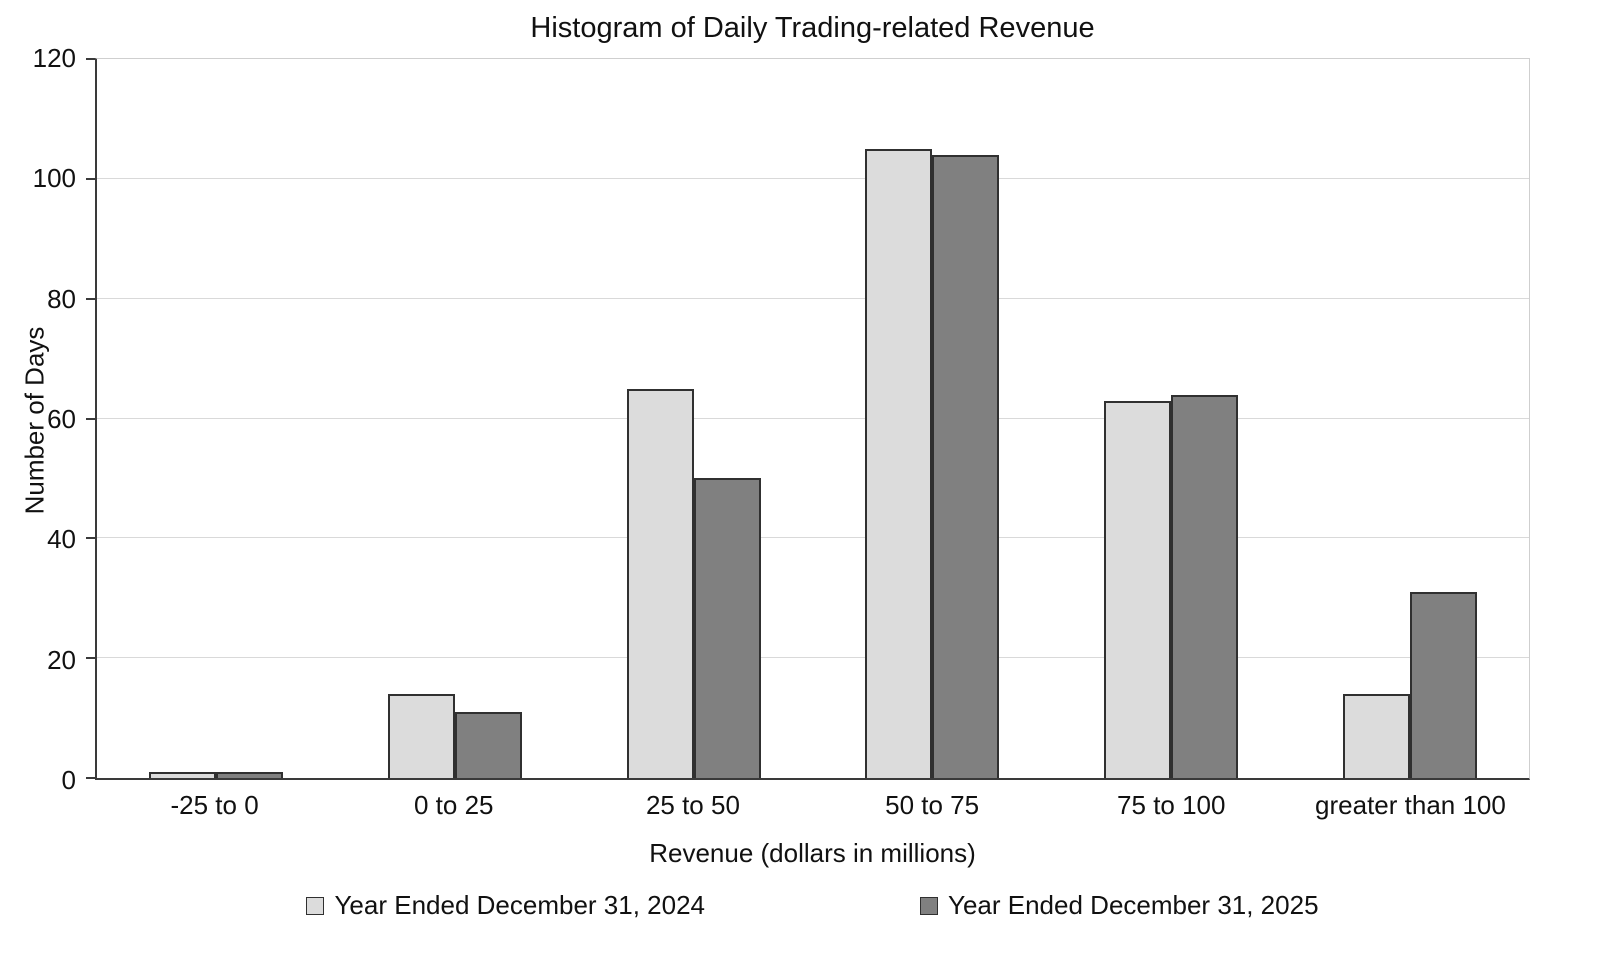 The height and width of the screenshot is (973, 1619). What do you see at coordinates (1133, 905) in the screenshot?
I see `legend-label: Year Ended December 31, 2025` at bounding box center [1133, 905].